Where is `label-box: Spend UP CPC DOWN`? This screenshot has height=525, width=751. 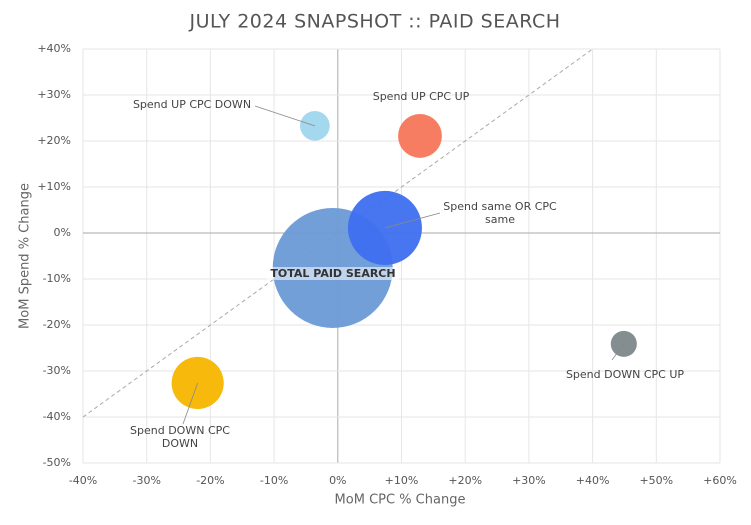
label-box: Spend UP CPC DOWN is located at coordinates (192, 104).